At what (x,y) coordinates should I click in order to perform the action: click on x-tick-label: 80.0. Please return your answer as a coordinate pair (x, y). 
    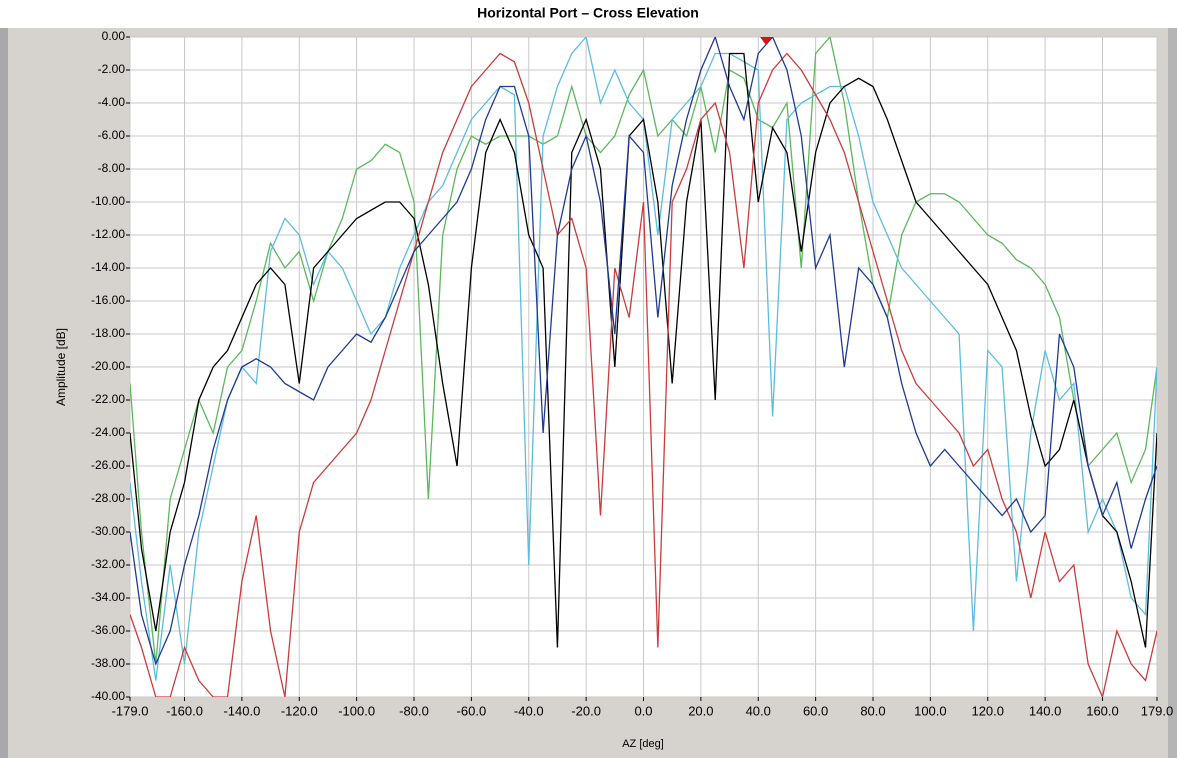
    Looking at the image, I should click on (872, 710).